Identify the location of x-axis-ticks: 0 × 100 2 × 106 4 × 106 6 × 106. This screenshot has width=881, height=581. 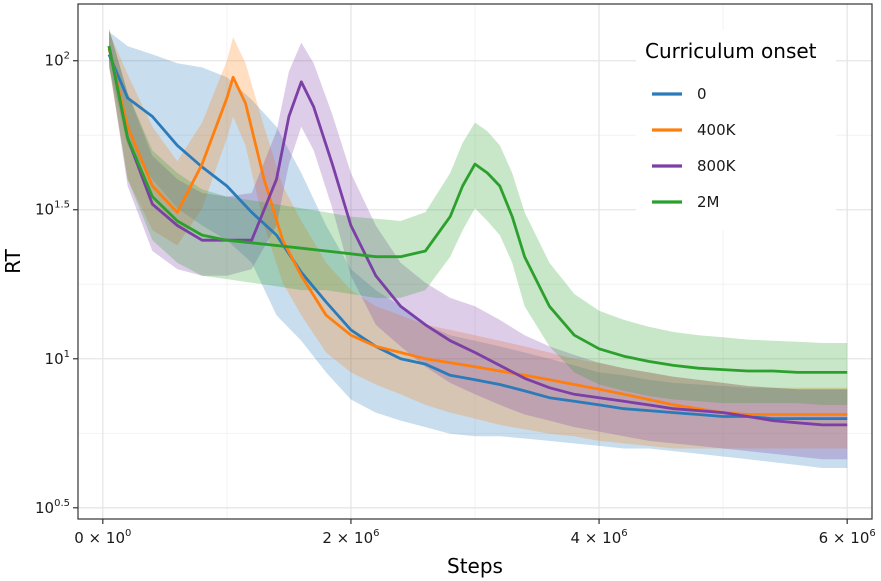
(475, 533).